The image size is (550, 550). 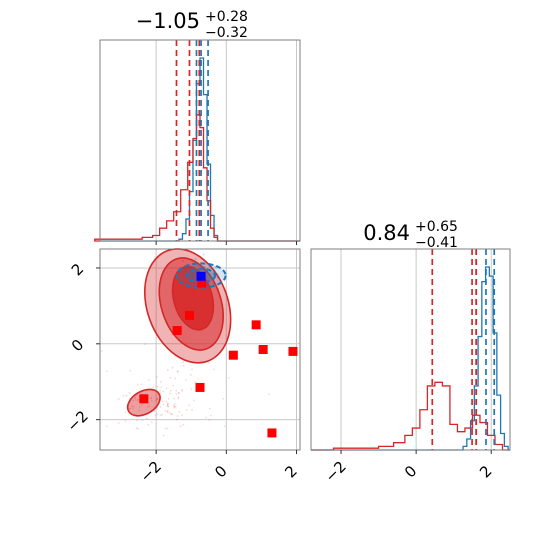 I want to click on bottom-right-frame, so click(x=410, y=349).